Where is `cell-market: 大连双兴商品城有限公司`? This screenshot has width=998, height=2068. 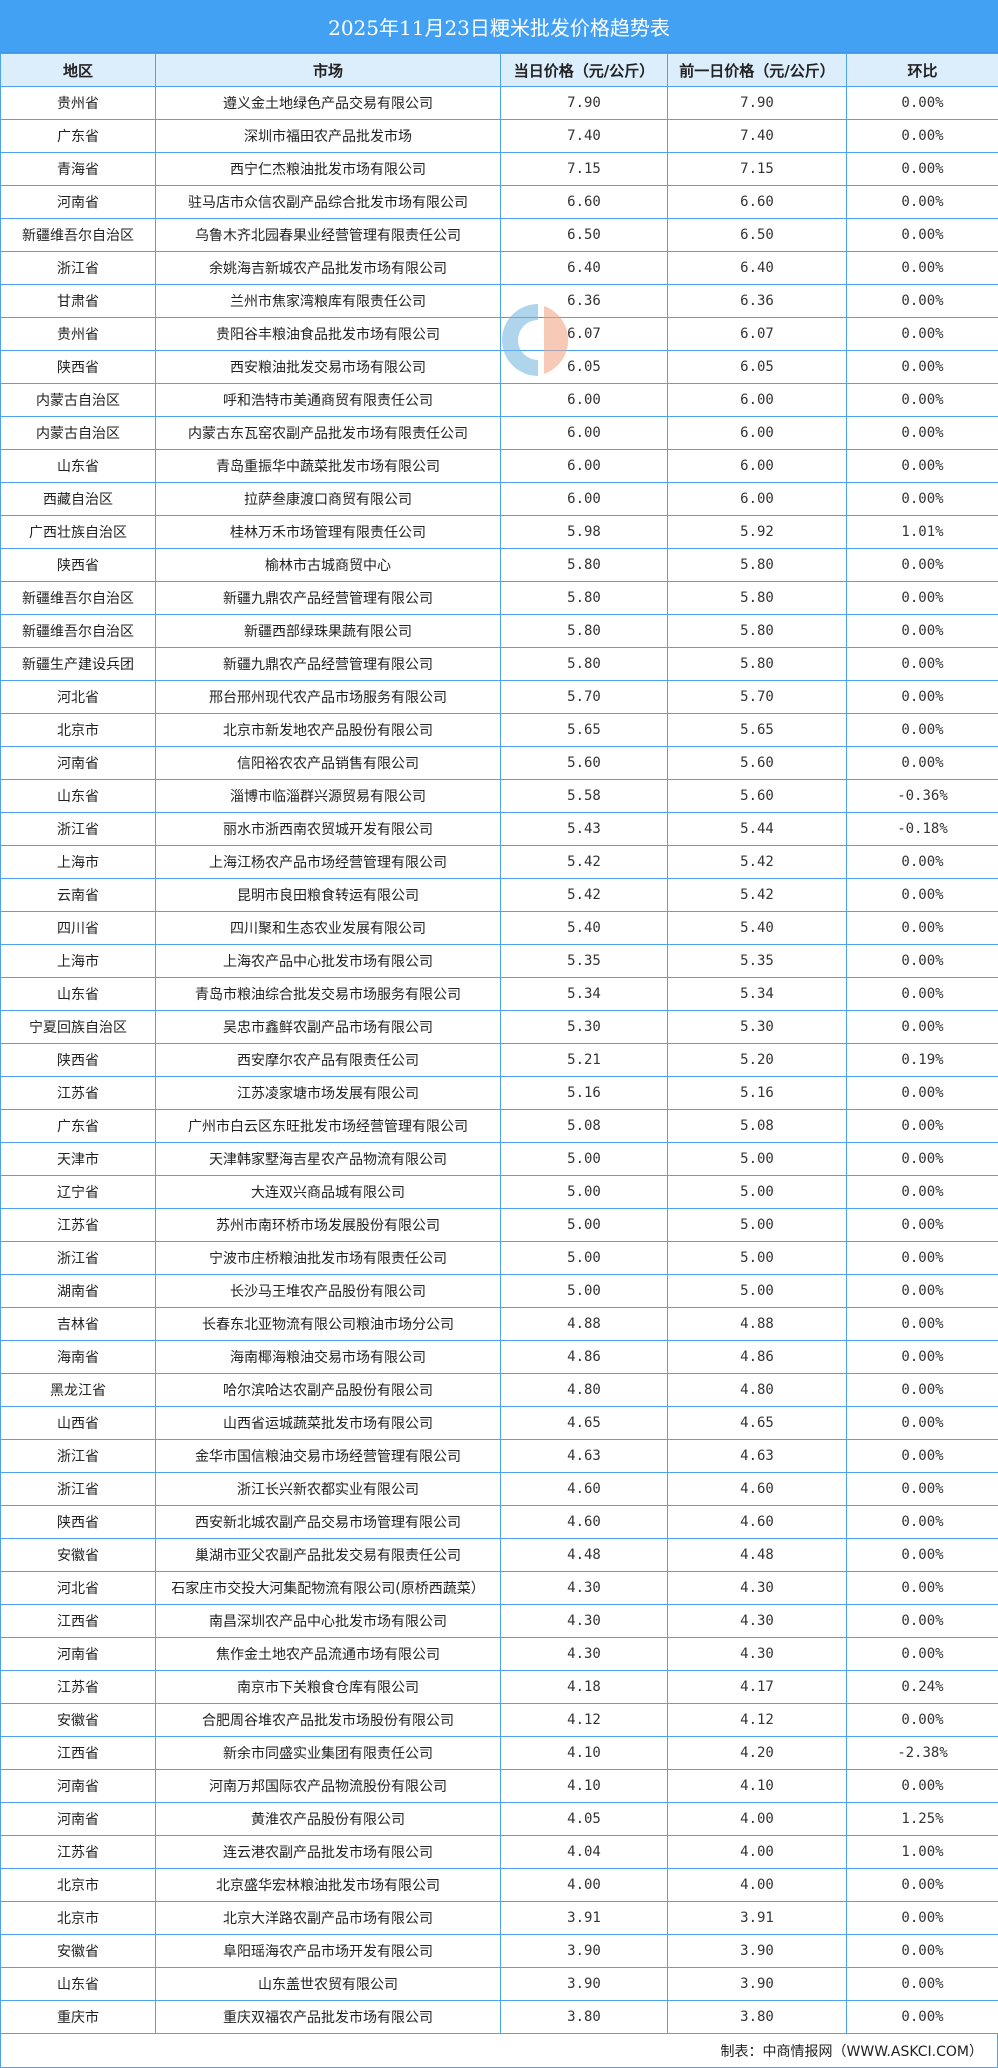 cell-market: 大连双兴商品城有限公司 is located at coordinates (328, 1192).